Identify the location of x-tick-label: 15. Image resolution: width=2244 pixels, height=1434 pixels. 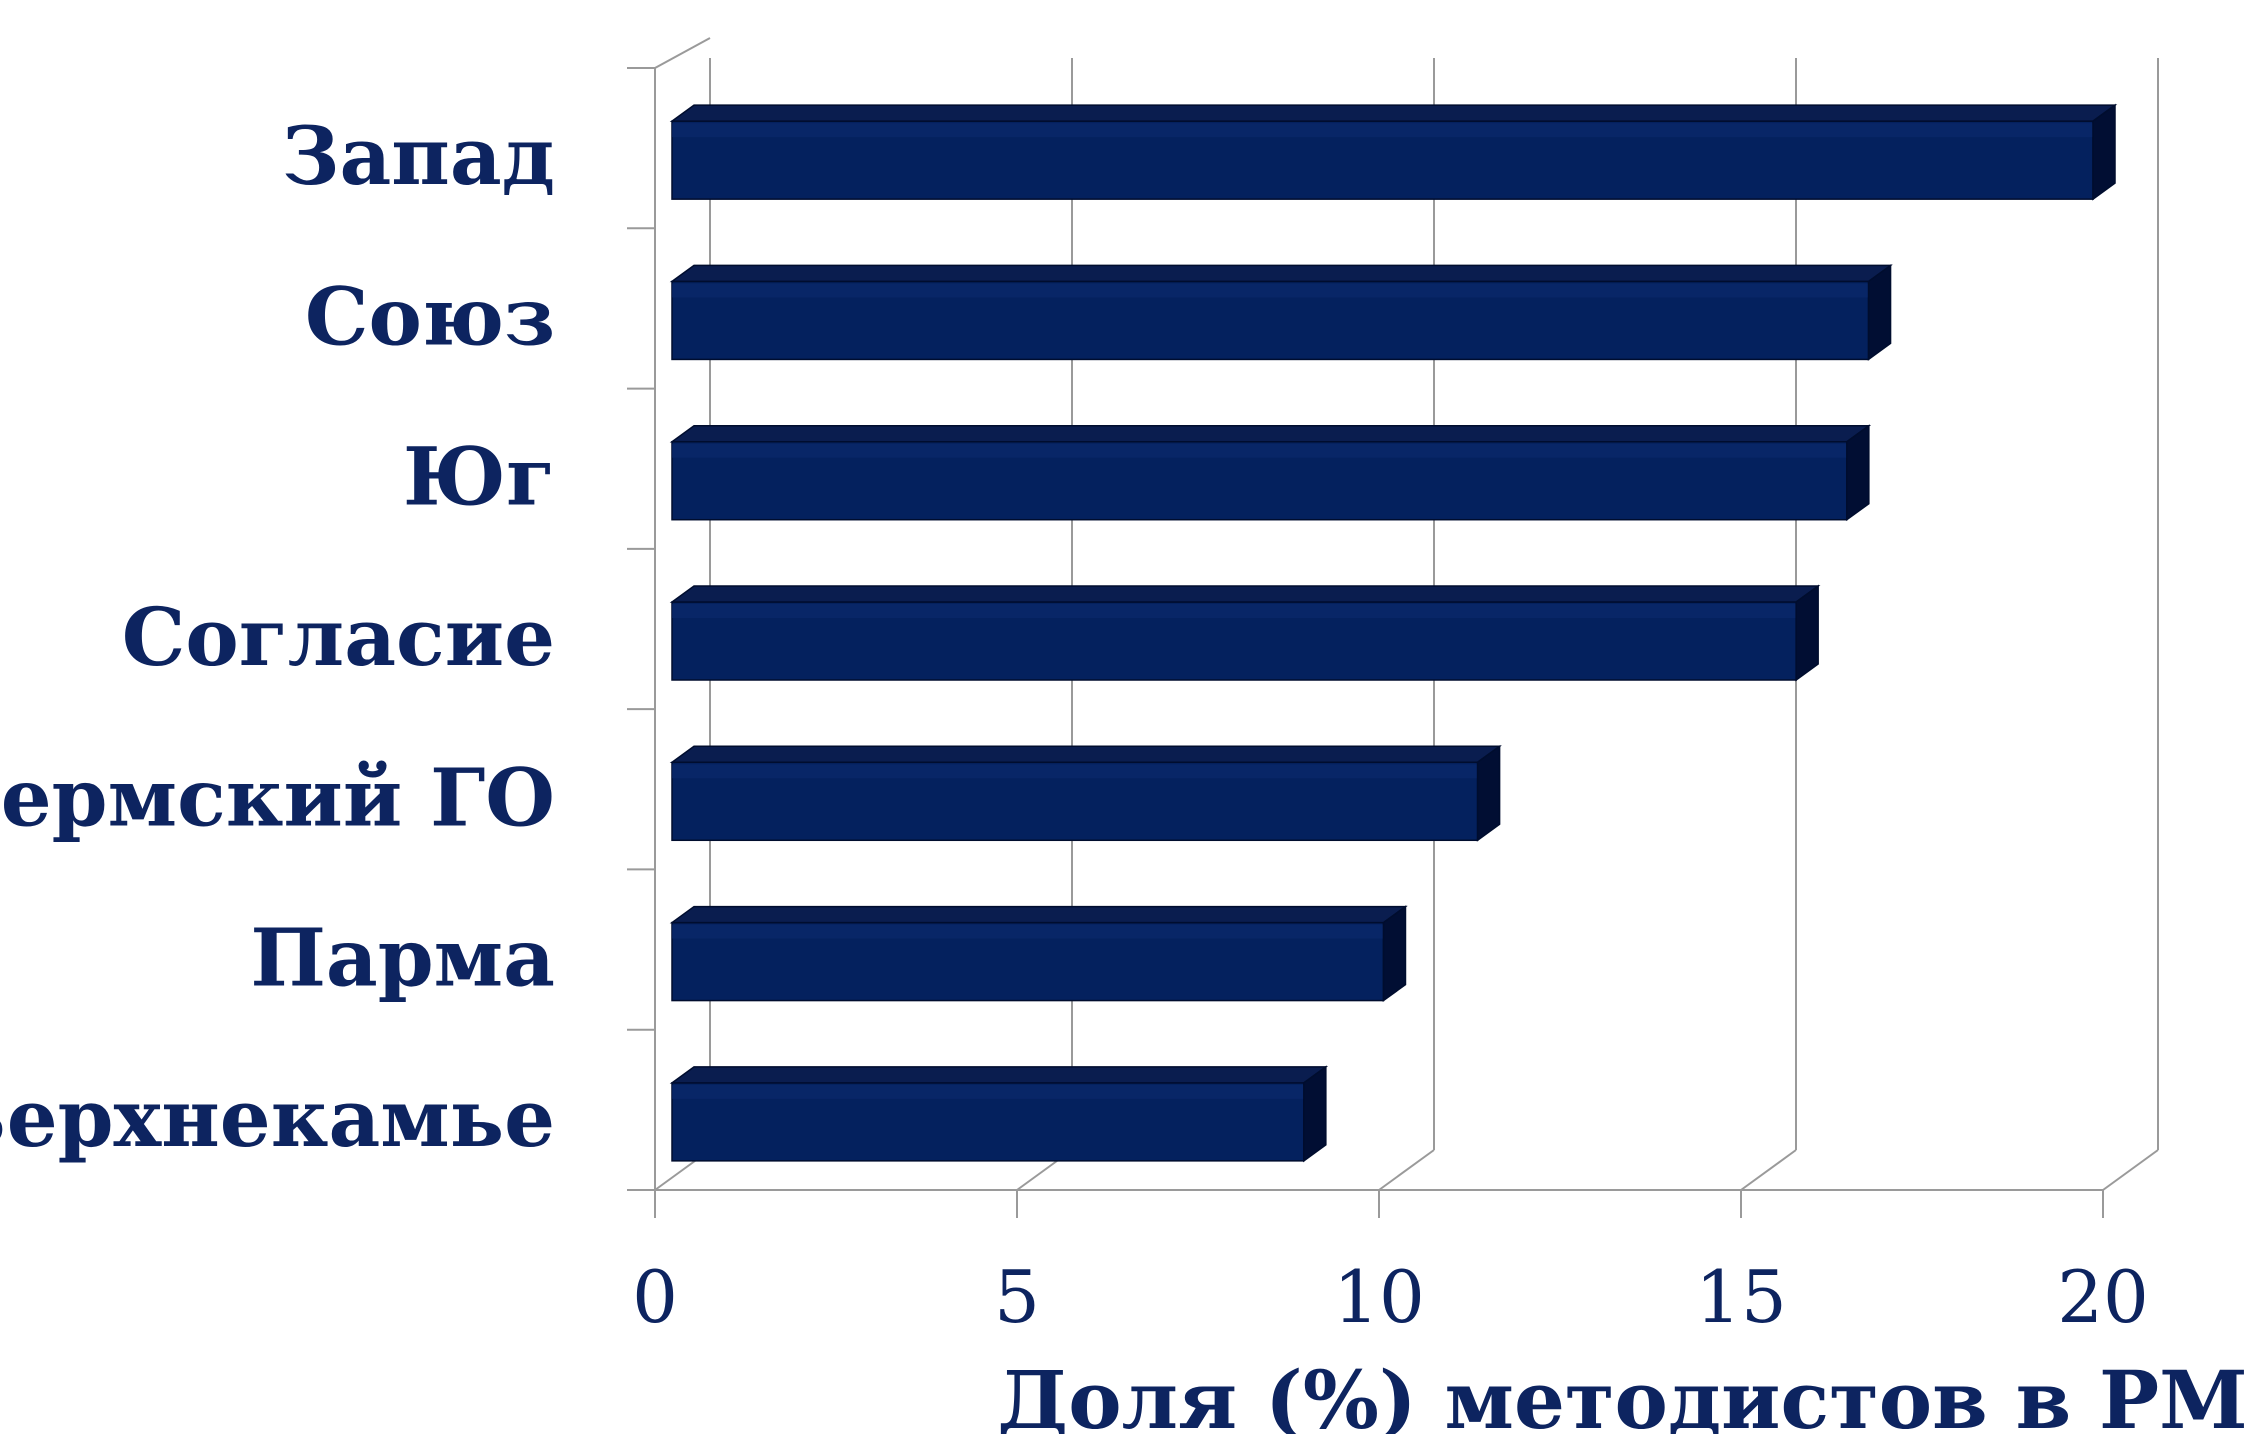
(1741, 1297).